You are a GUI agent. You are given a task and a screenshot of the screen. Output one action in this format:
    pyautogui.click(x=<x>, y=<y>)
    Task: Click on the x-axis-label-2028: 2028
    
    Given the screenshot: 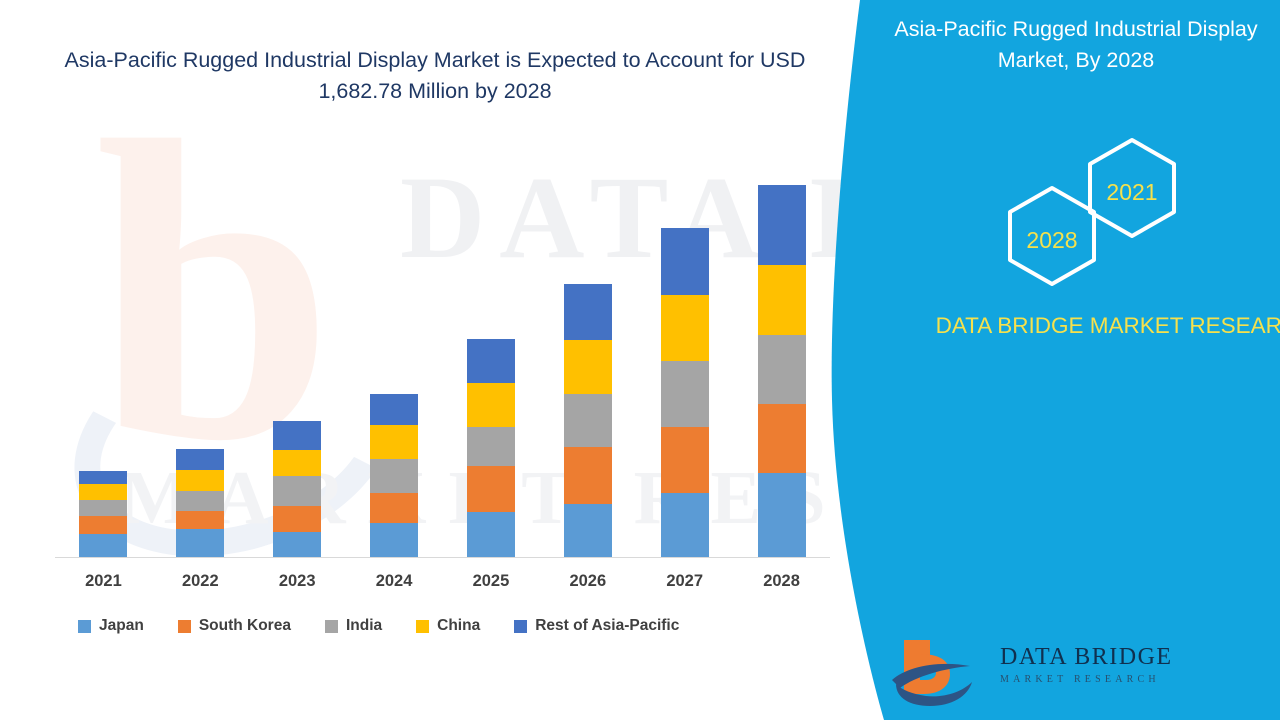 What is the action you would take?
    pyautogui.click(x=781, y=581)
    